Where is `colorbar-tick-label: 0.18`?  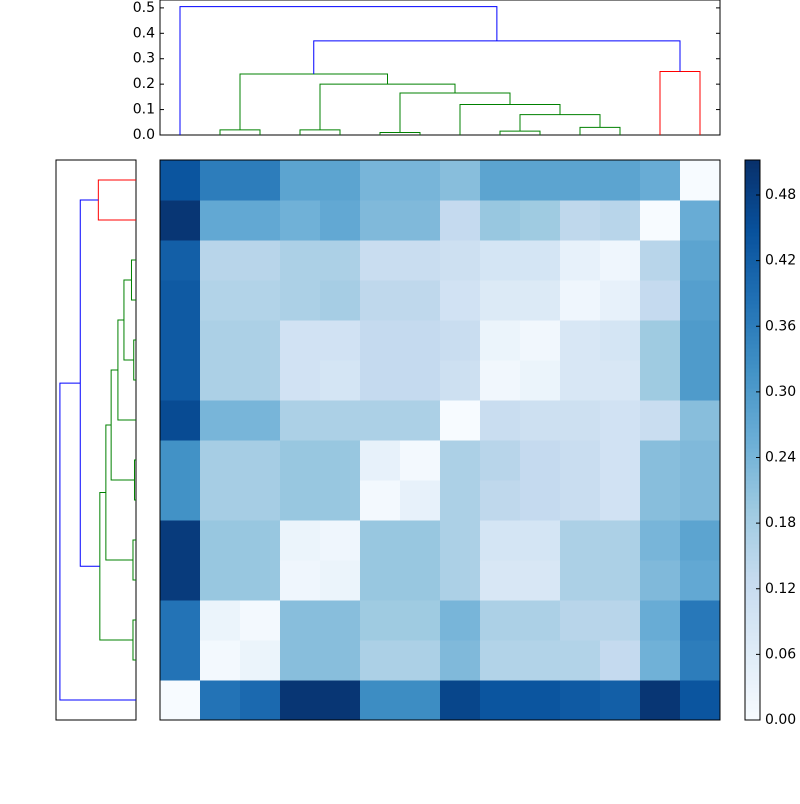 colorbar-tick-label: 0.18 is located at coordinates (780, 523).